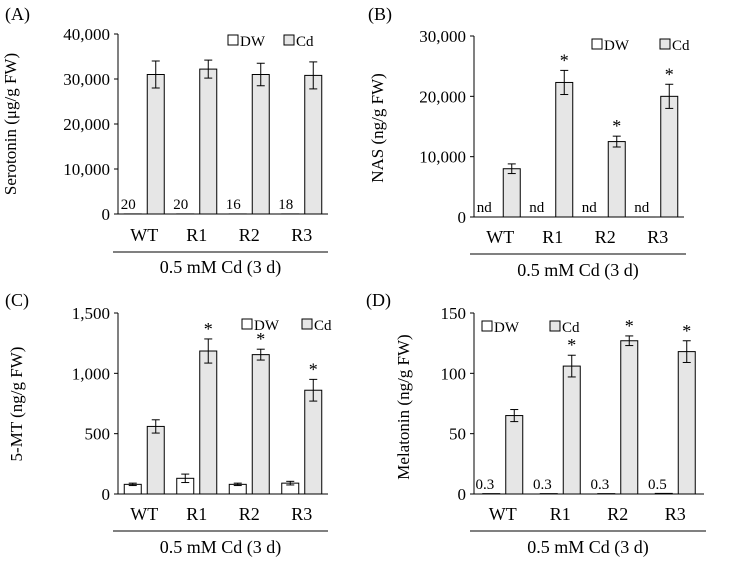 The width and height of the screenshot is (742, 562). What do you see at coordinates (234, 205) in the screenshot?
I see `data-label: 16` at bounding box center [234, 205].